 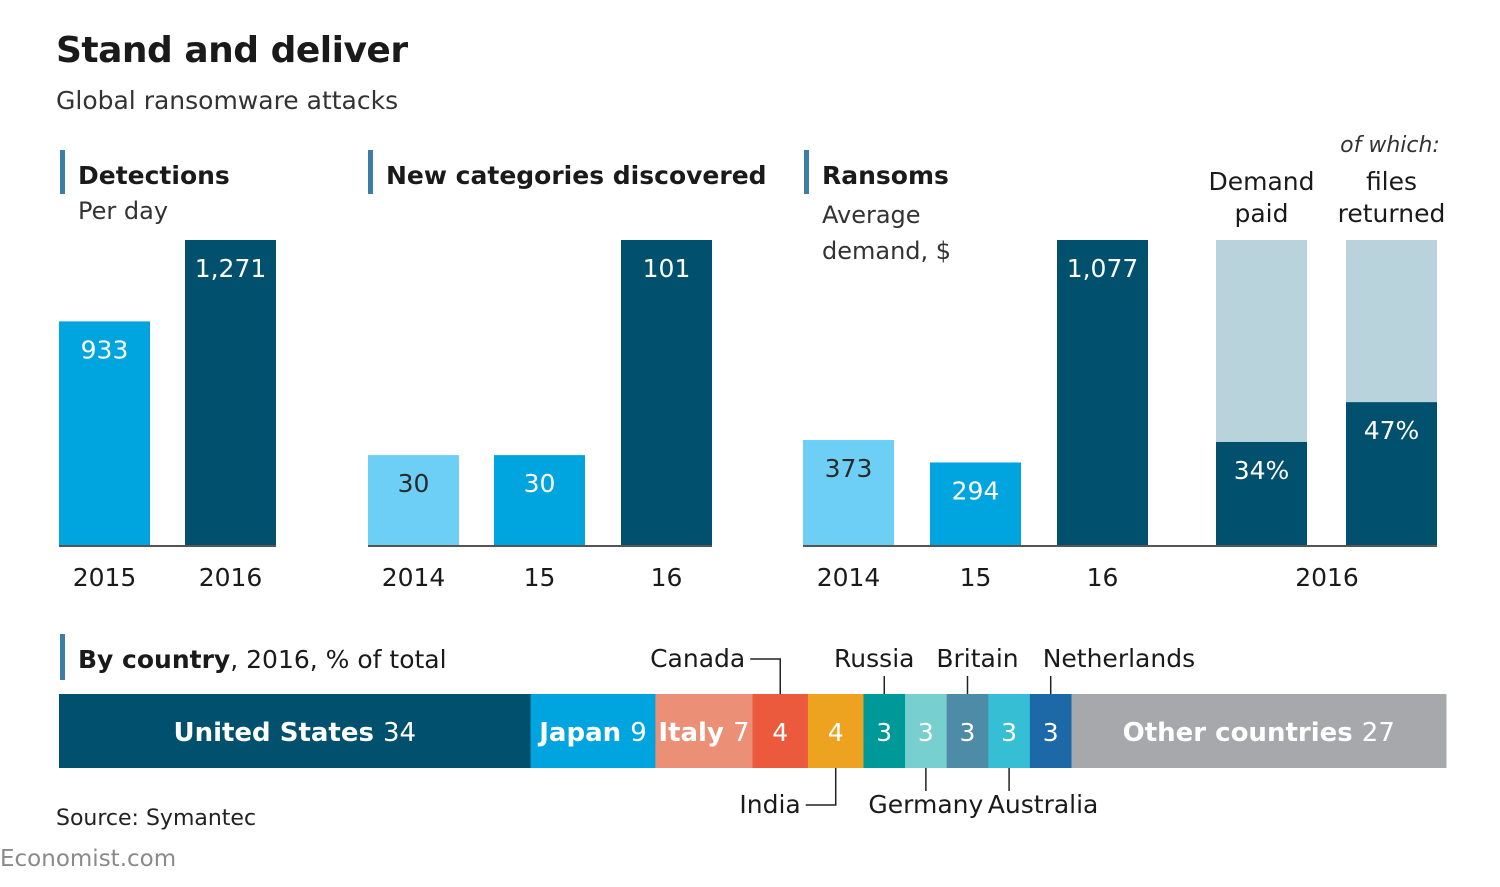 What do you see at coordinates (1261, 213) in the screenshot?
I see `payment-series-name-line2: paid` at bounding box center [1261, 213].